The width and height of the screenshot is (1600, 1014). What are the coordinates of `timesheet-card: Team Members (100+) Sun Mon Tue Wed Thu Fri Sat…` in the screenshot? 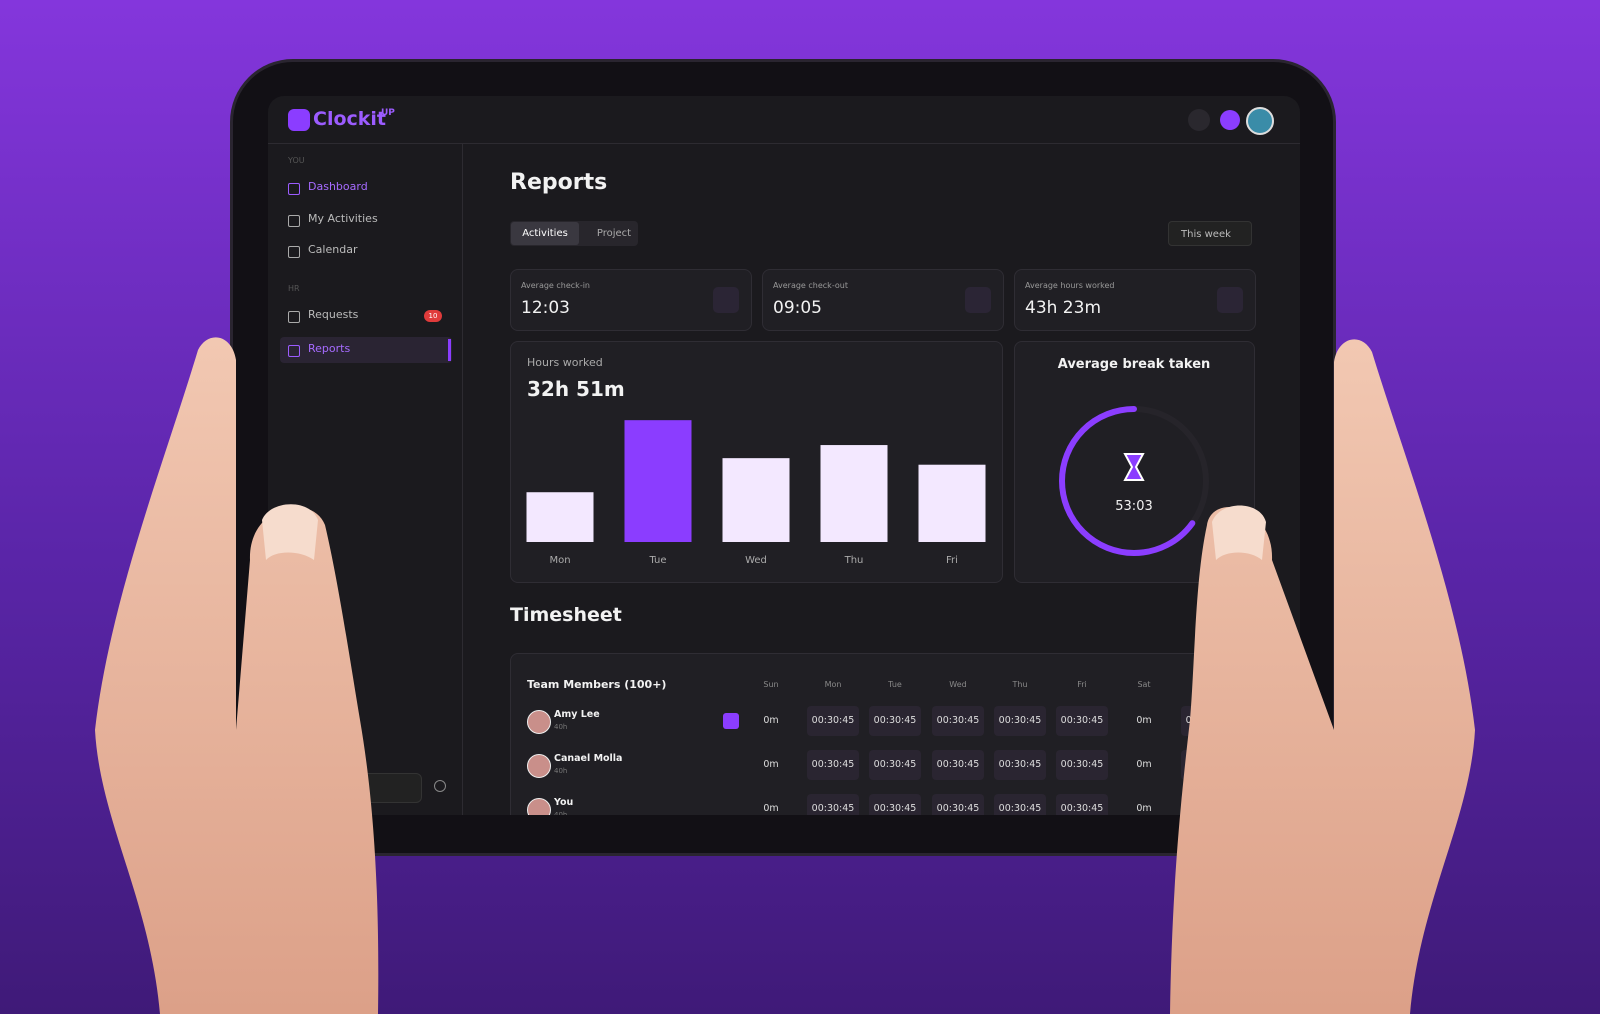 It's located at (905, 734).